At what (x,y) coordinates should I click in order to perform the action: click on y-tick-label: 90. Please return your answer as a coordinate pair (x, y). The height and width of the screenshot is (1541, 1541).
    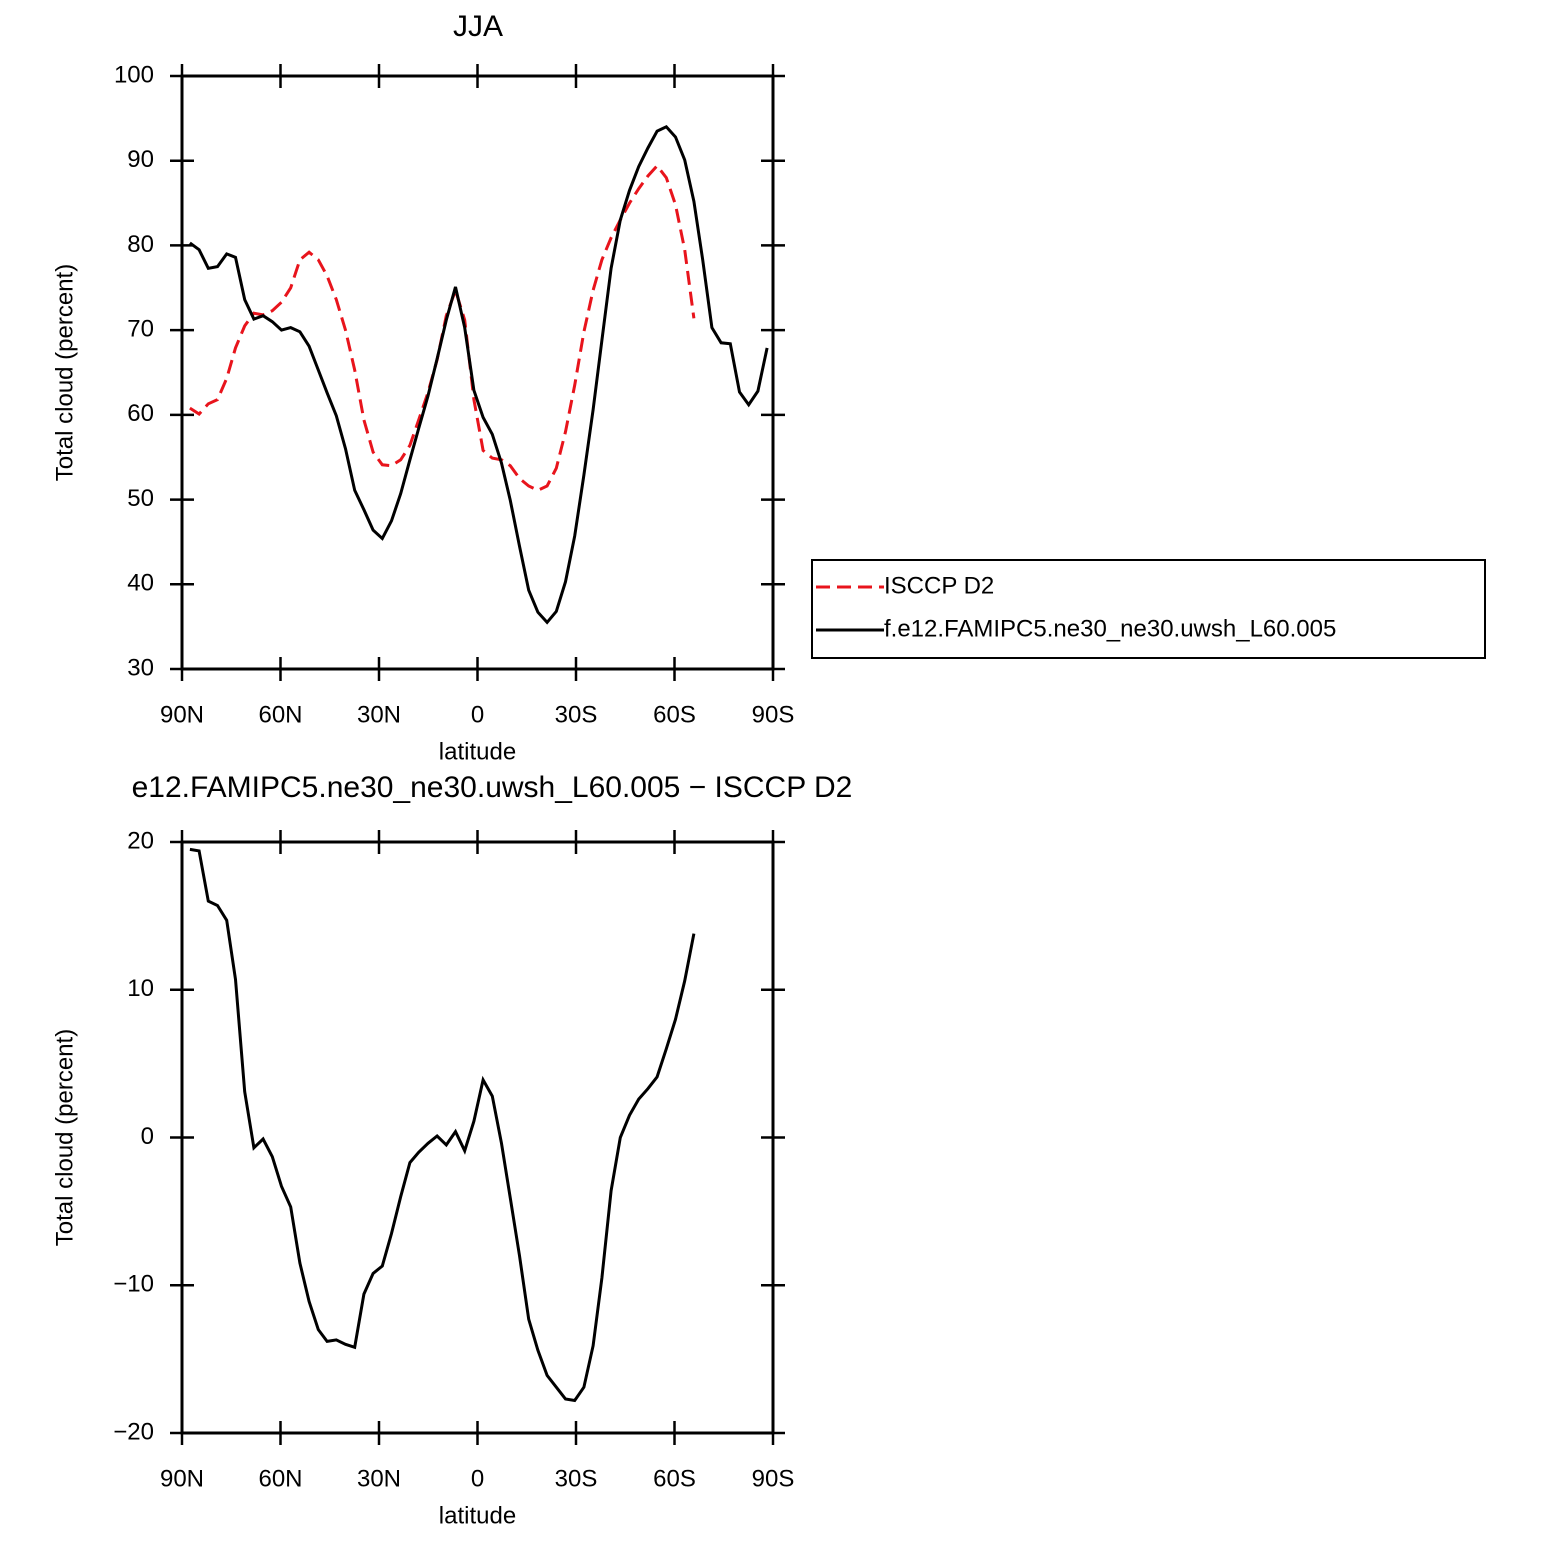
    Looking at the image, I should click on (140, 159).